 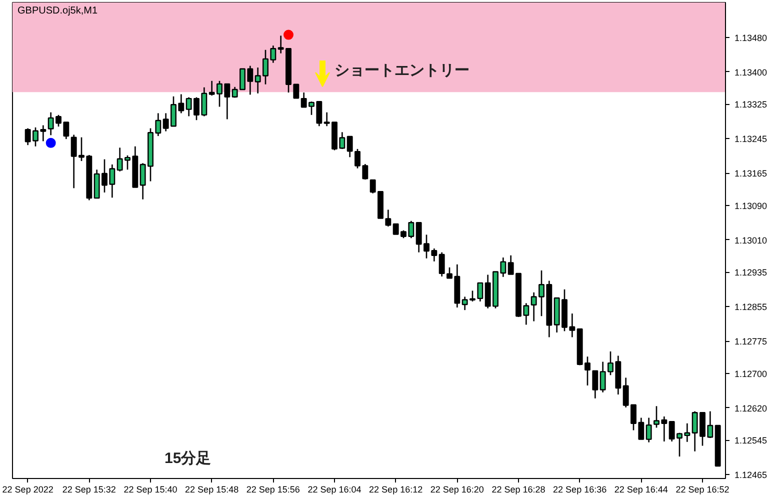 What do you see at coordinates (273, 489) in the screenshot?
I see `x-tick-label: 22 Sep 15:56` at bounding box center [273, 489].